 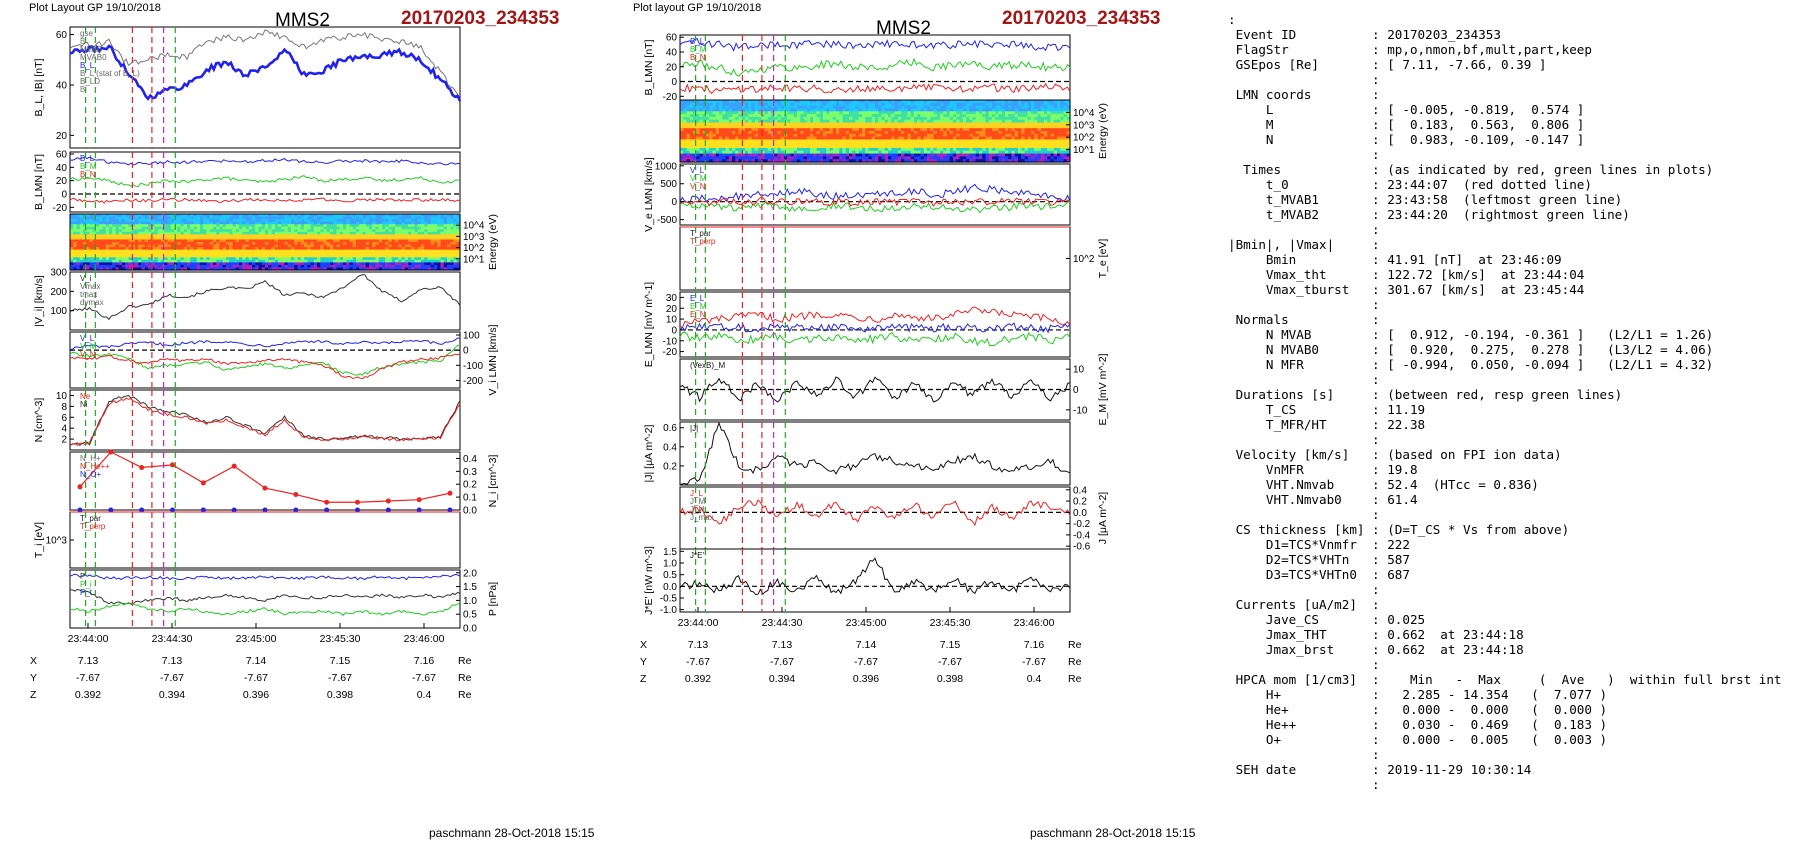 I want to click on legend-entry: Ni, so click(x=84, y=404).